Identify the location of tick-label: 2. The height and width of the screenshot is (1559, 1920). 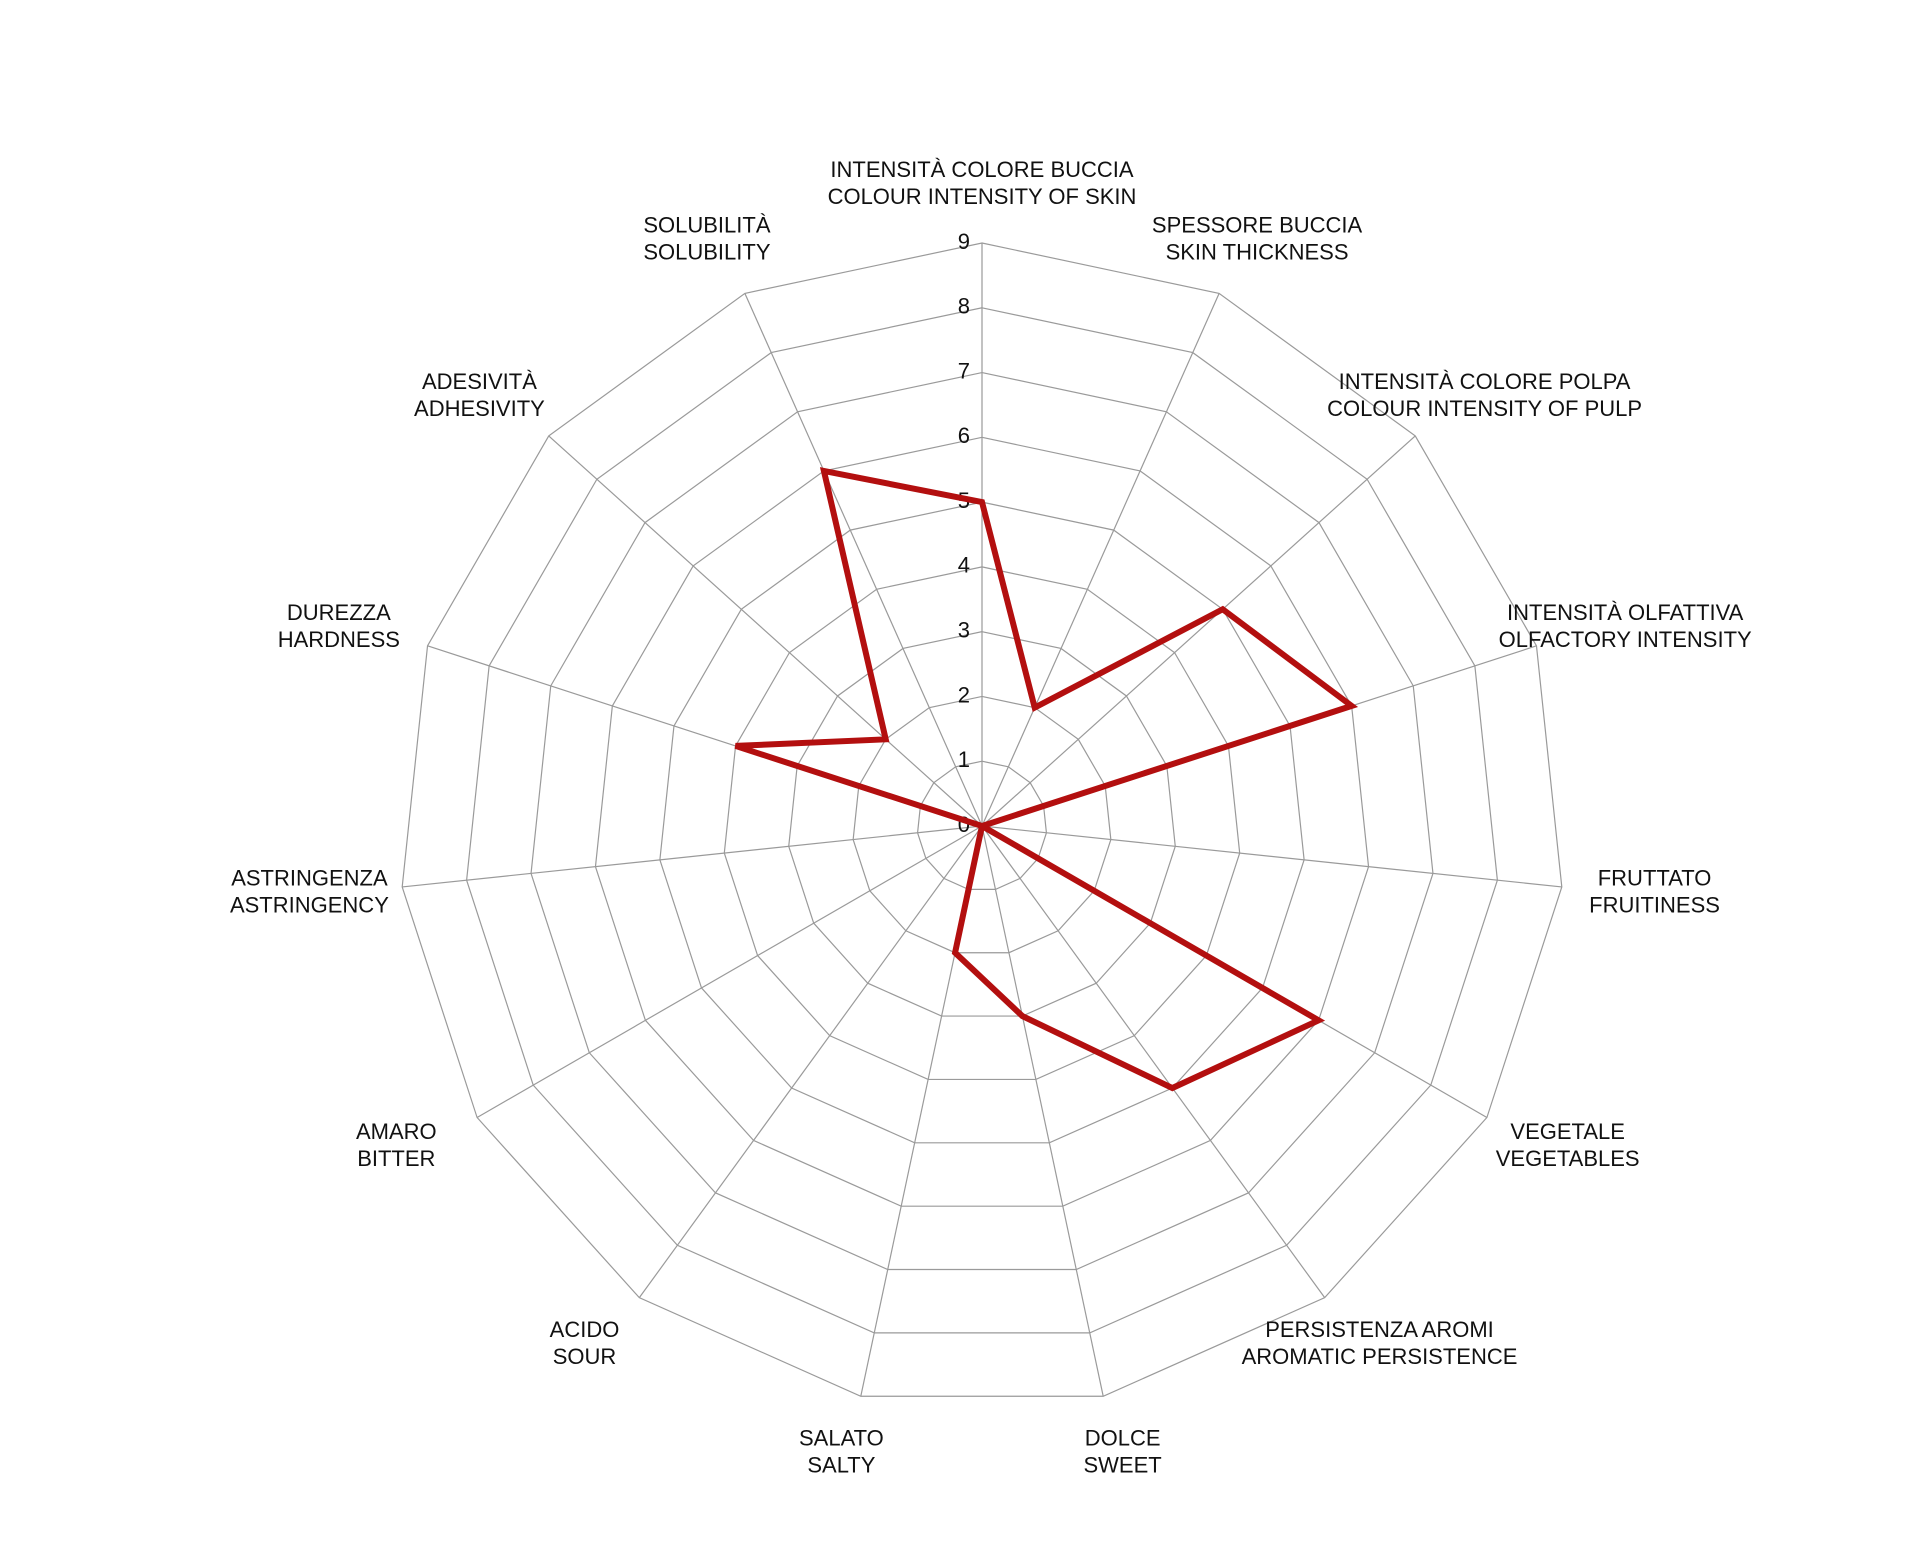
(964, 694).